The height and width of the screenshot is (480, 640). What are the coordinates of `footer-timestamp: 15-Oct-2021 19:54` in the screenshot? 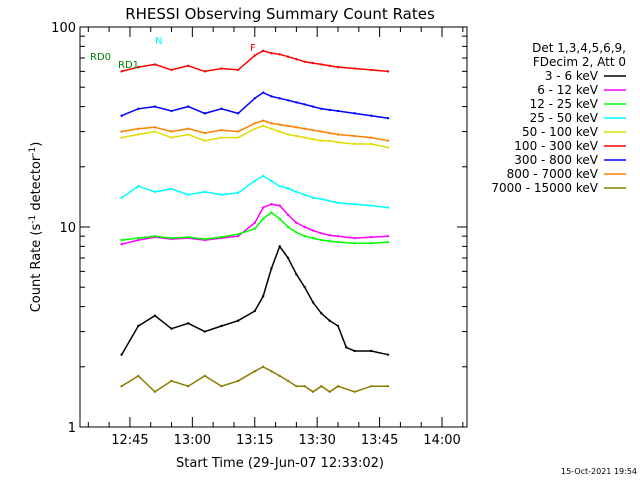 It's located at (599, 471).